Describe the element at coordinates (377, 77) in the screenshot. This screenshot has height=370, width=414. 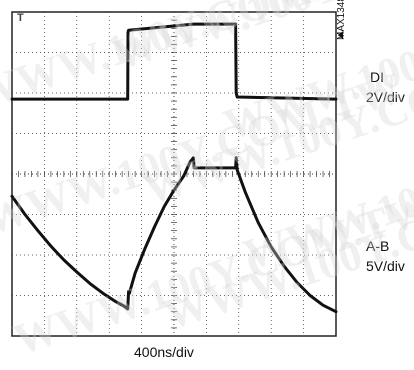
I see `channel-1-name: DI` at that location.